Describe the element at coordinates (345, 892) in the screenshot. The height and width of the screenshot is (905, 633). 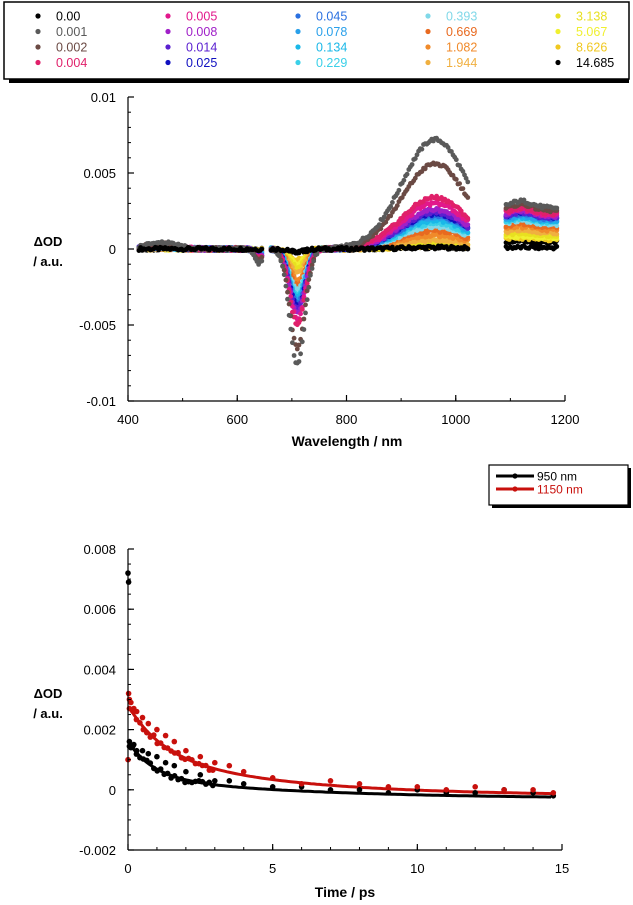
I see `x-axis-label: Time / ps` at that location.